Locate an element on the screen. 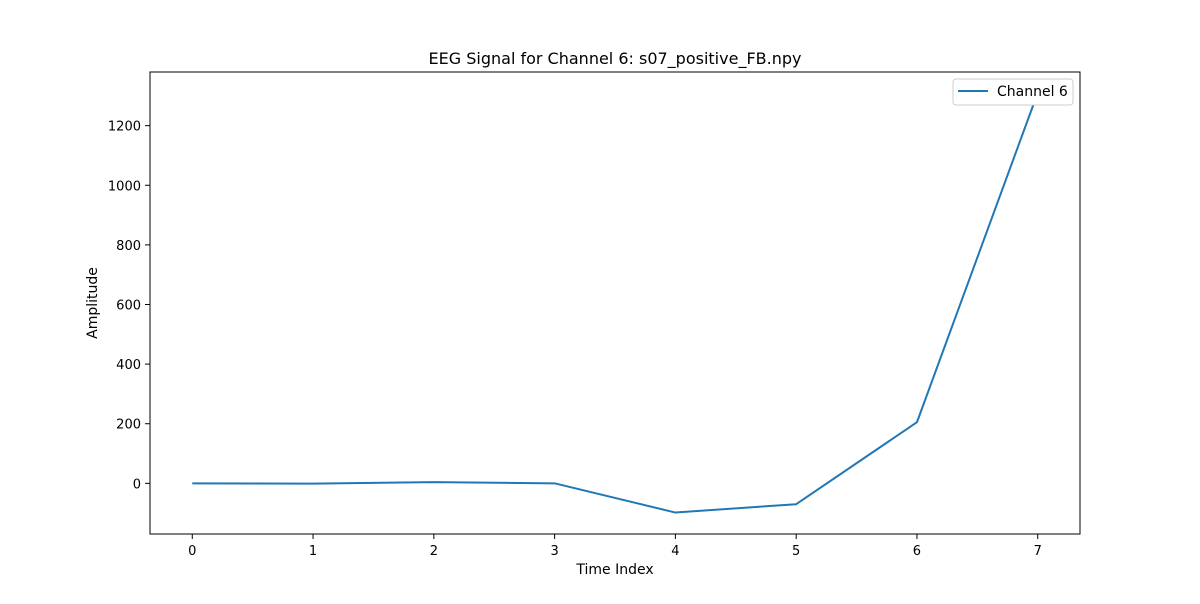  y-axis: 0 200 400 600 800 1000 1200 is located at coordinates (129, 306).